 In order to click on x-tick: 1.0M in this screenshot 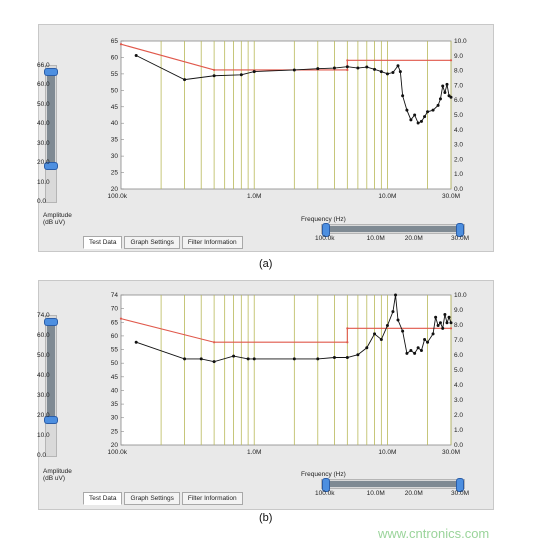, I will do `click(254, 196)`.